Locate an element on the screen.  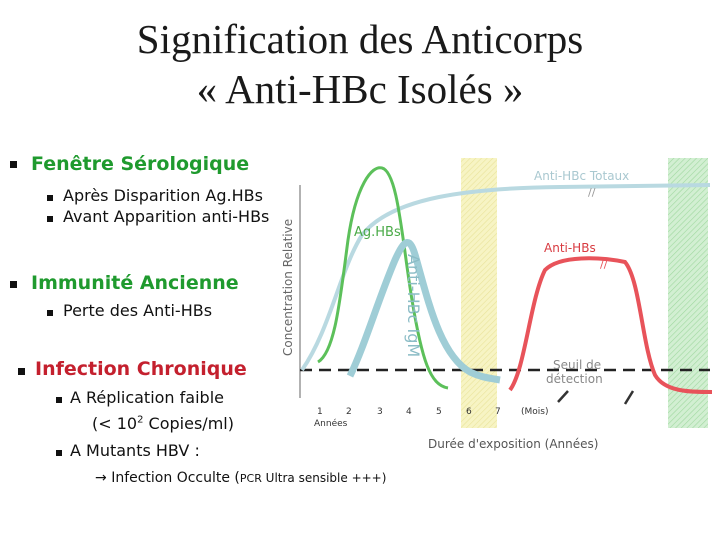
break-mark-totaux: // is located at coordinates (592, 192).